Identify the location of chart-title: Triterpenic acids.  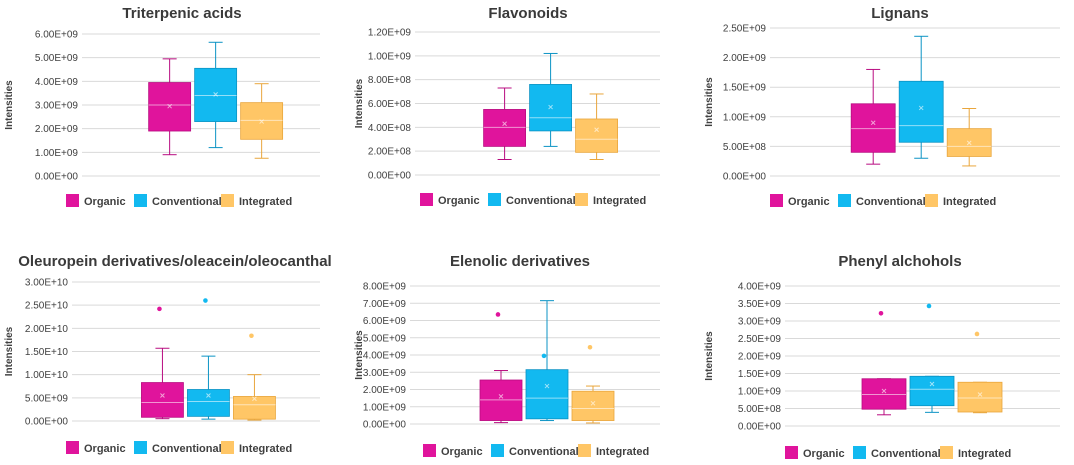
(181, 13).